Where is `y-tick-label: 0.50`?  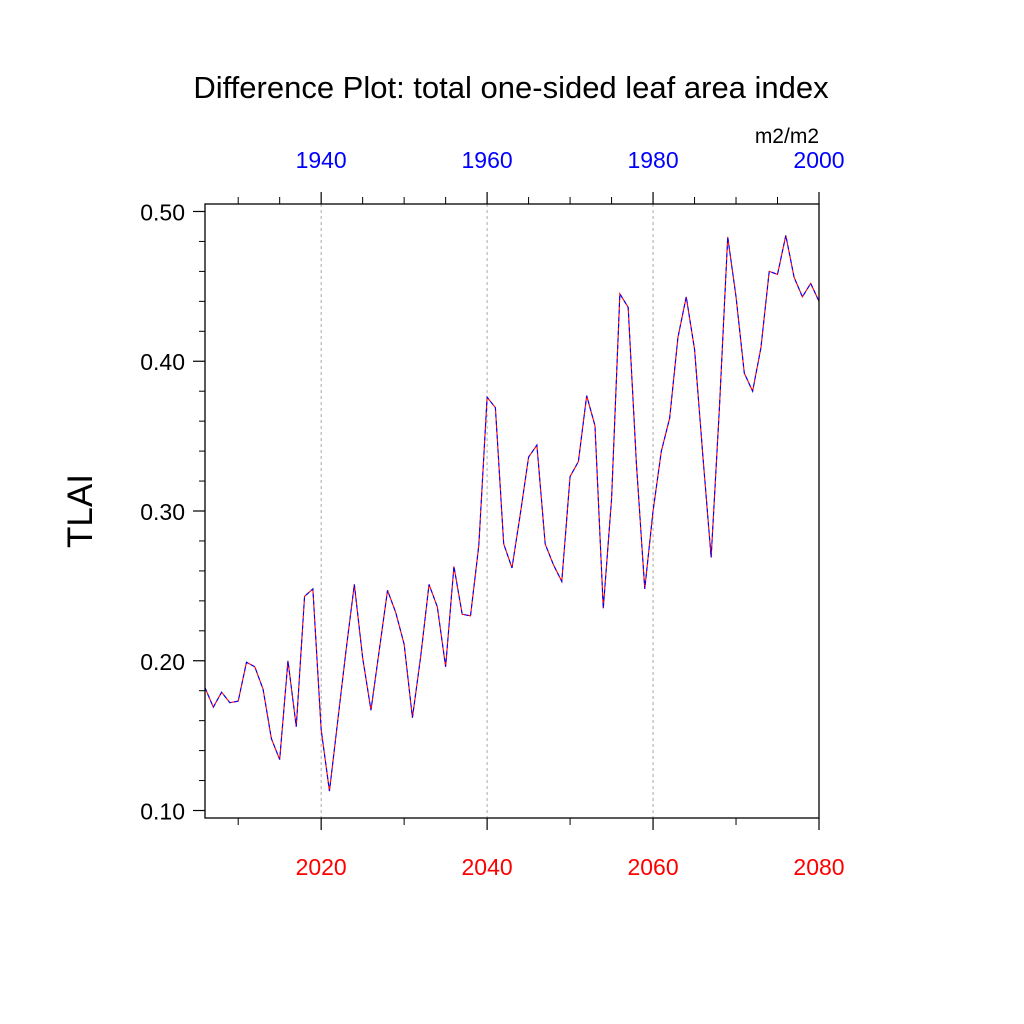 y-tick-label: 0.50 is located at coordinates (162, 212).